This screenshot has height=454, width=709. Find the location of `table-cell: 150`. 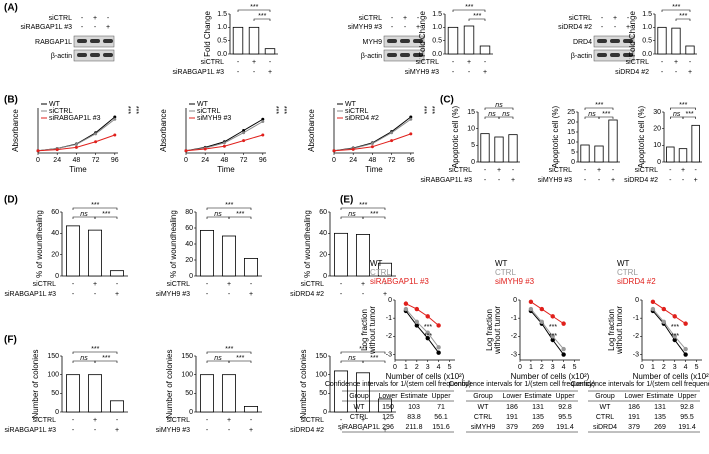

table-cell: 150 is located at coordinates (388, 407).